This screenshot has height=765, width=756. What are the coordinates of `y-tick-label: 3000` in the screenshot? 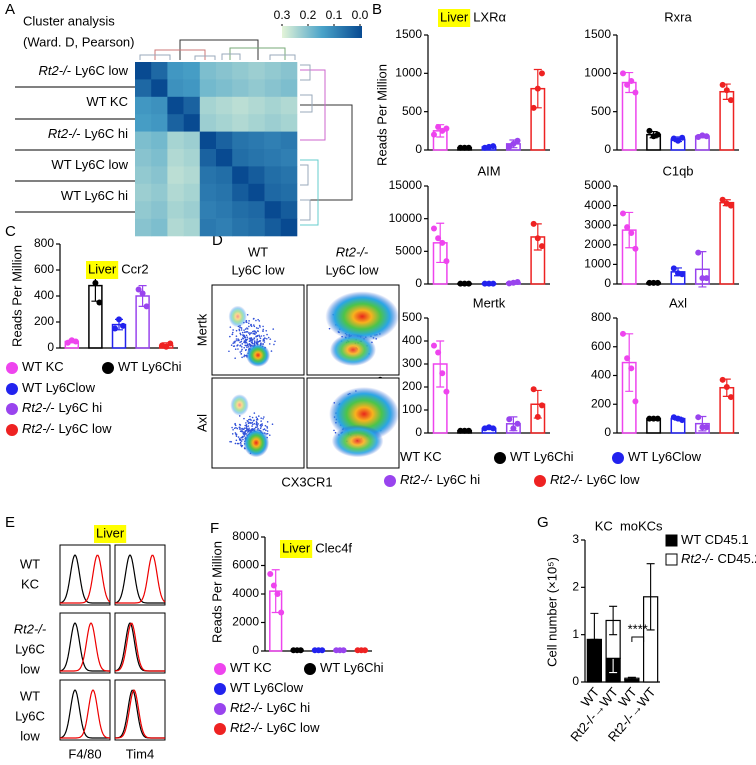 It's located at (597, 224).